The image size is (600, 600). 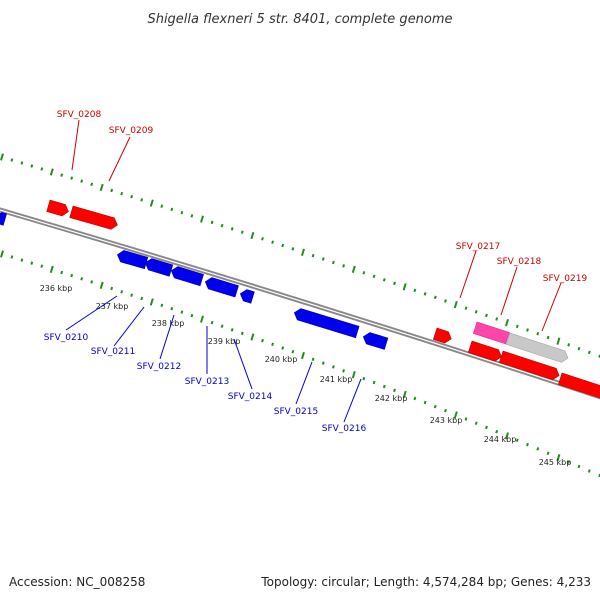 I want to click on gene-label-sfv-0218: SFV_0218, so click(x=519, y=262).